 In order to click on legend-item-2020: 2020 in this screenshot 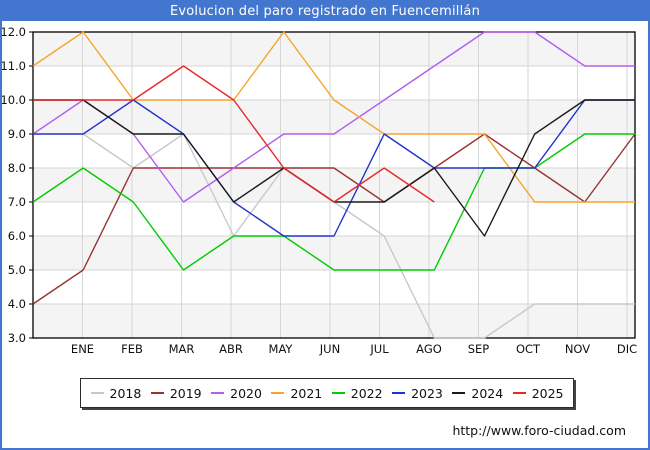, I will do `click(236, 393)`.